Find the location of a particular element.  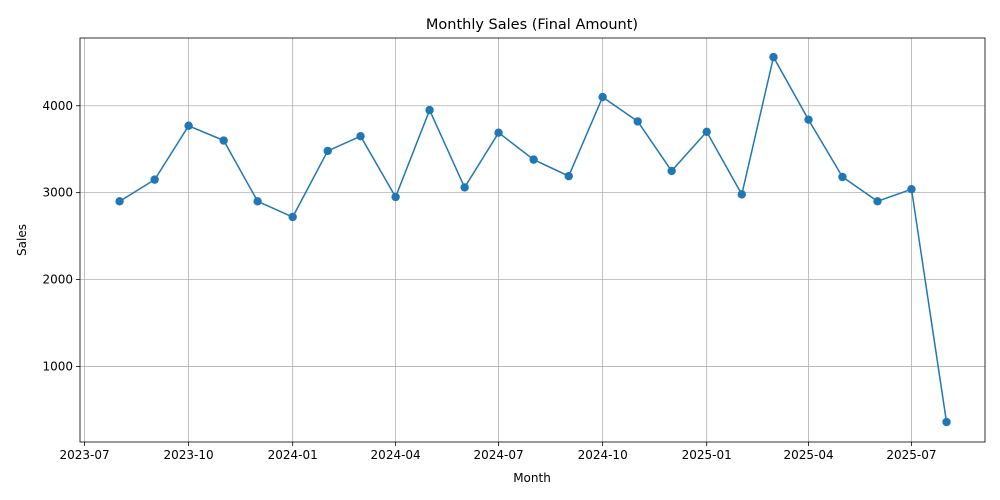

chart-title: Monthly Sales (Final Amount) is located at coordinates (532, 25).